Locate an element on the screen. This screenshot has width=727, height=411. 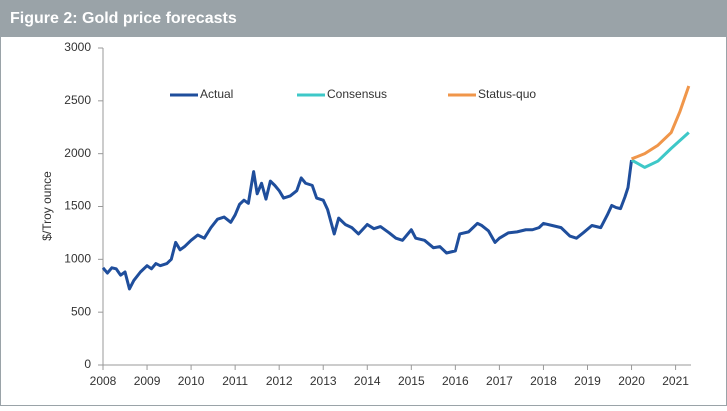
x-tick-label: 2014 is located at coordinates (367, 381).